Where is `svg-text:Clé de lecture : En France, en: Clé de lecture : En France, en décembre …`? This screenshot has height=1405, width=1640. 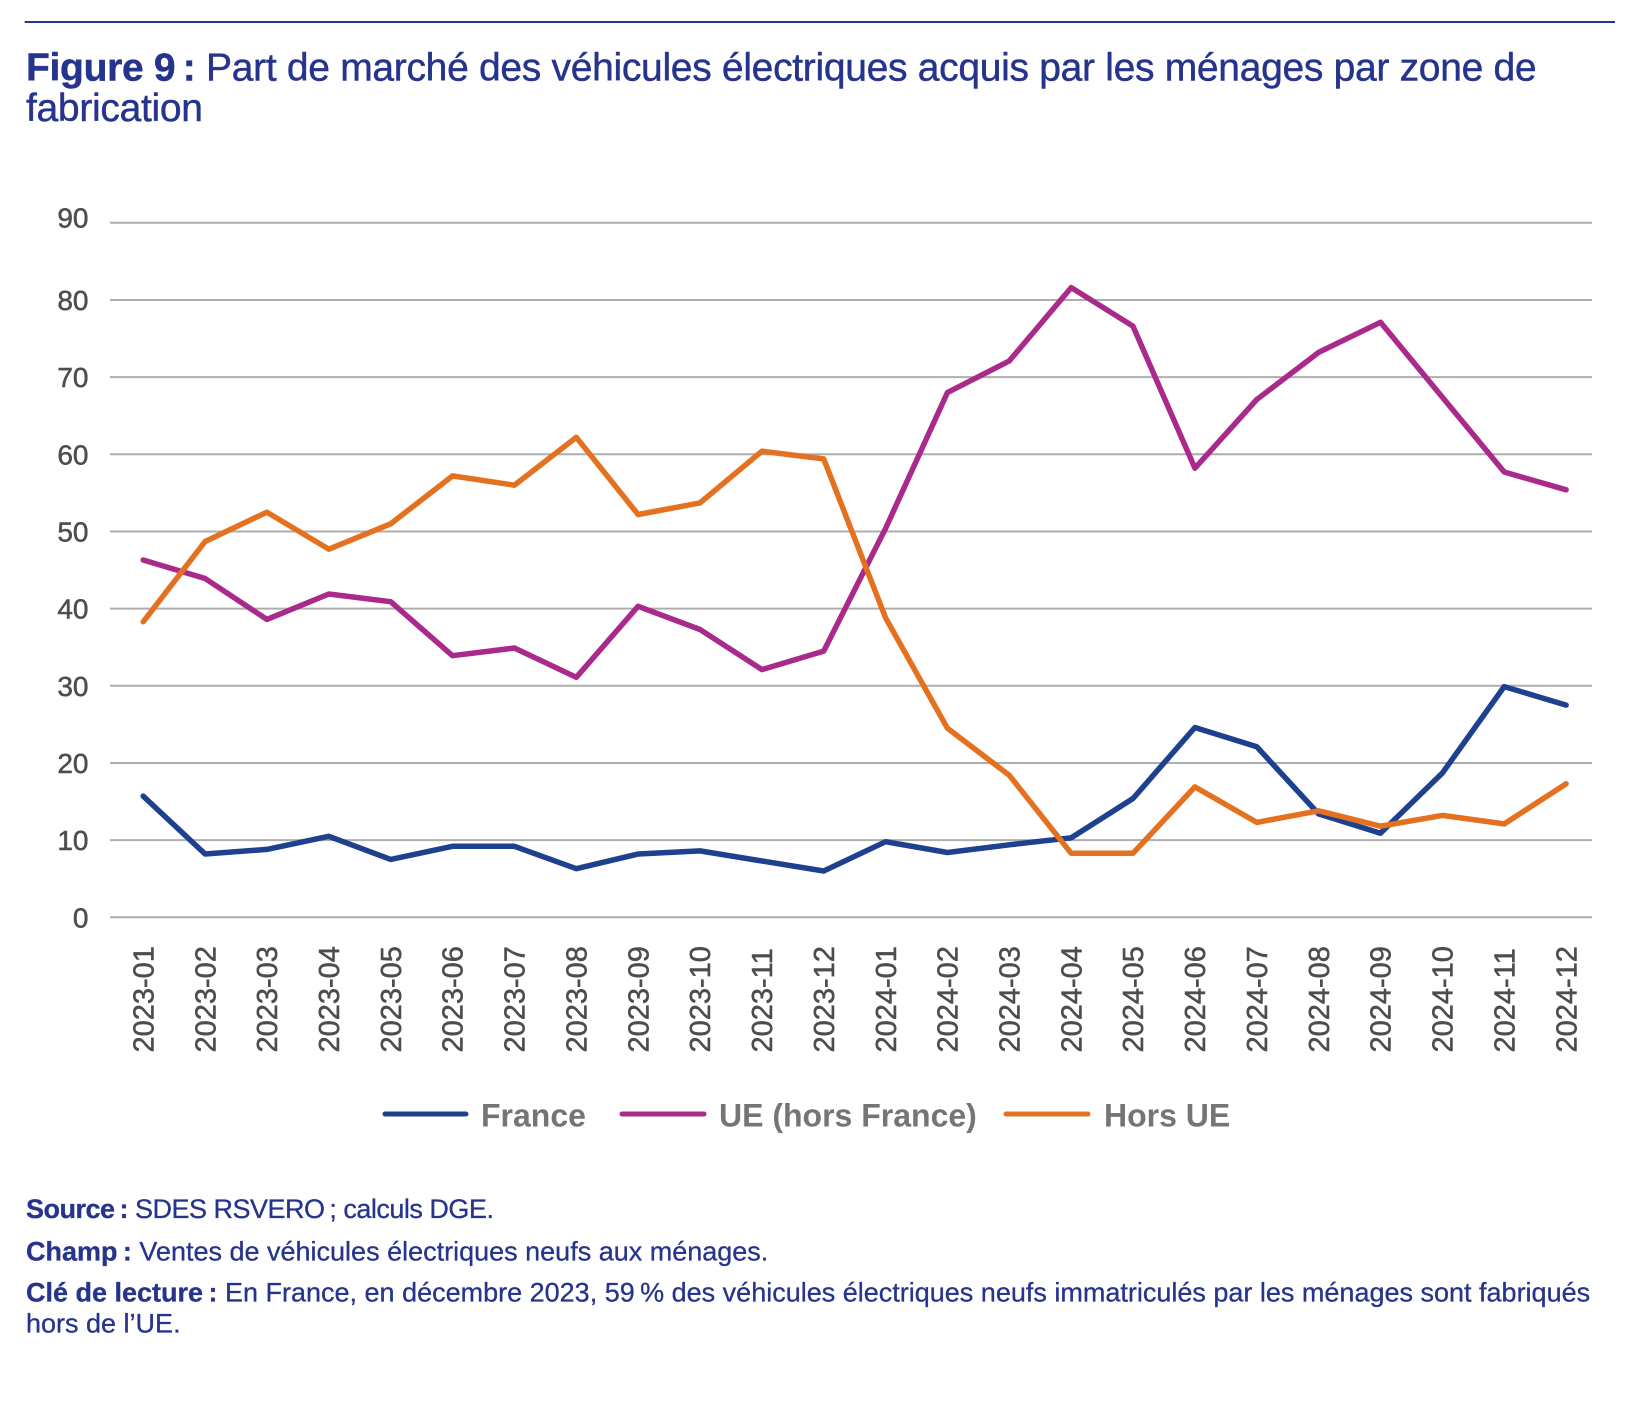 svg-text:Clé de lecture : En France, en: Clé de lecture : En France, en décembre … is located at coordinates (808, 1293).